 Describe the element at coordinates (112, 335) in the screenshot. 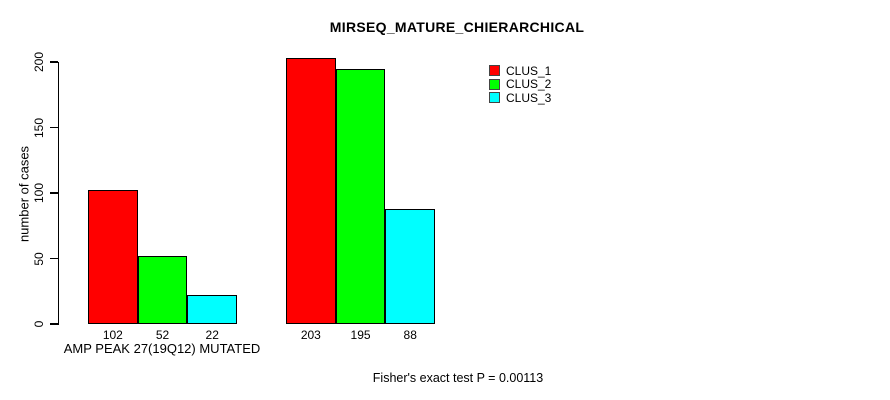

I see `bar-value-label: 102` at that location.